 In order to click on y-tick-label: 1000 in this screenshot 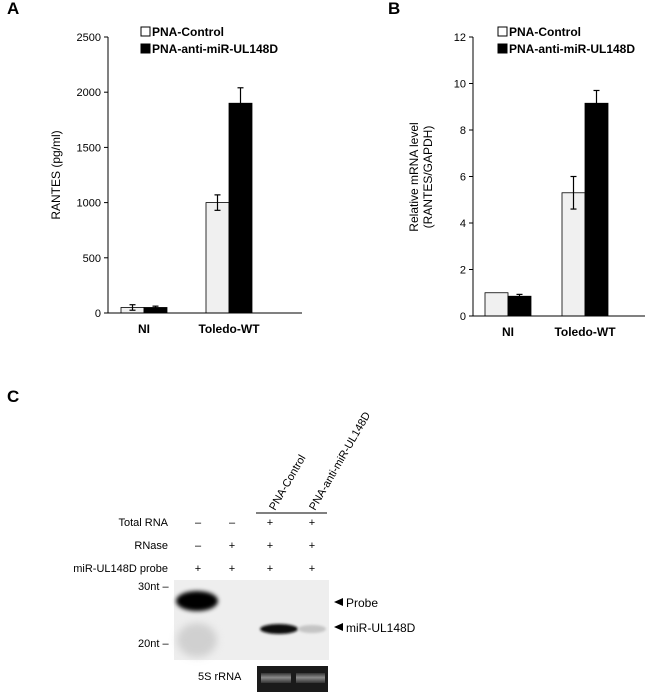, I will do `click(89, 204)`.